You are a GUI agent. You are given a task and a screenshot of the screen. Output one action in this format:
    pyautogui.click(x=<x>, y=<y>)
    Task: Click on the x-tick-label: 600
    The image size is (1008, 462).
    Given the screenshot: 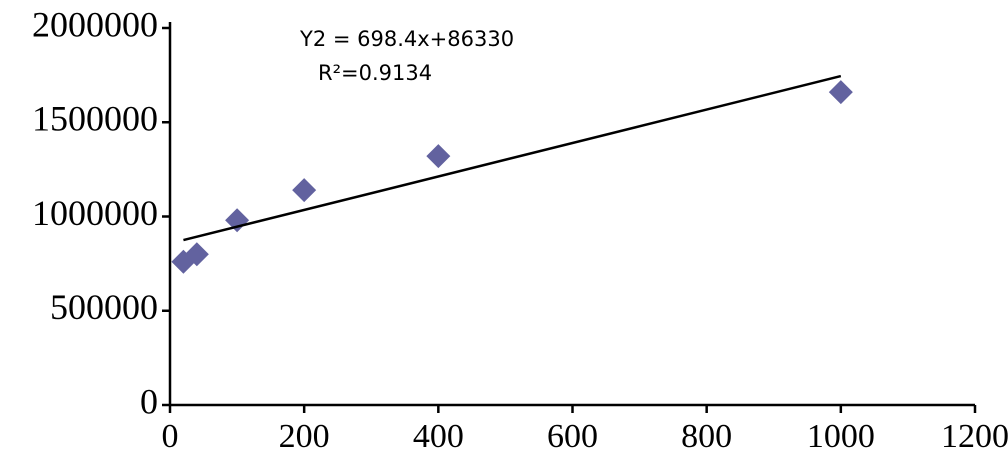 What is the action you would take?
    pyautogui.click(x=572, y=436)
    